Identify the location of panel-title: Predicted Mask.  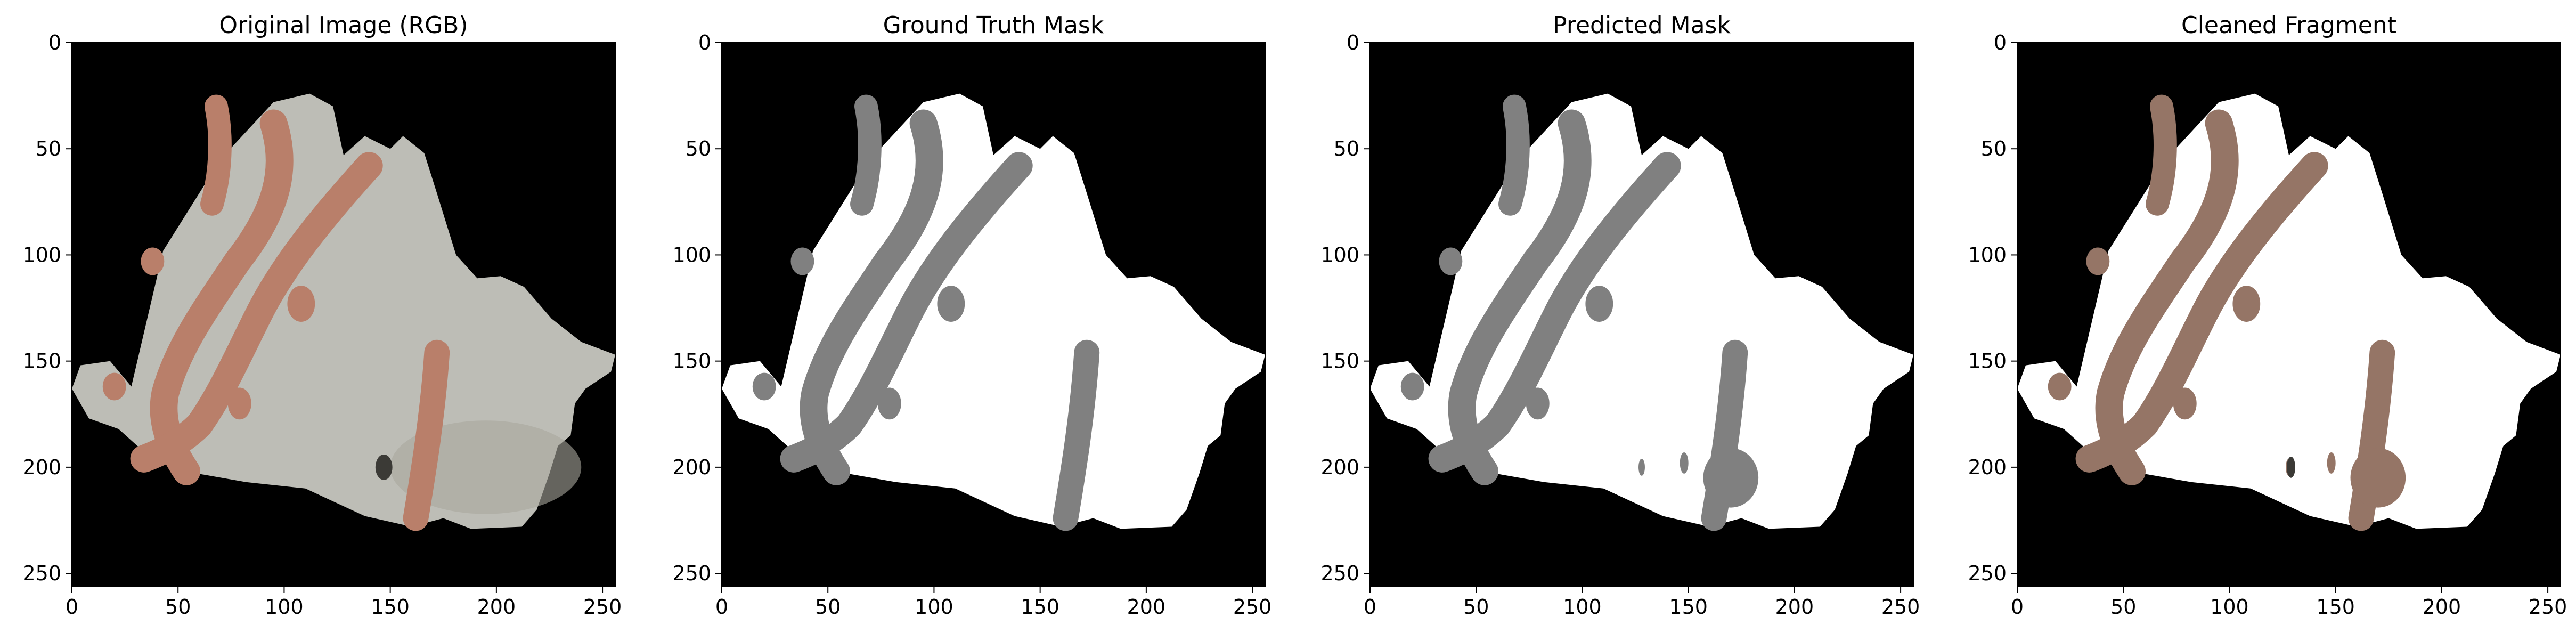
(1642, 26).